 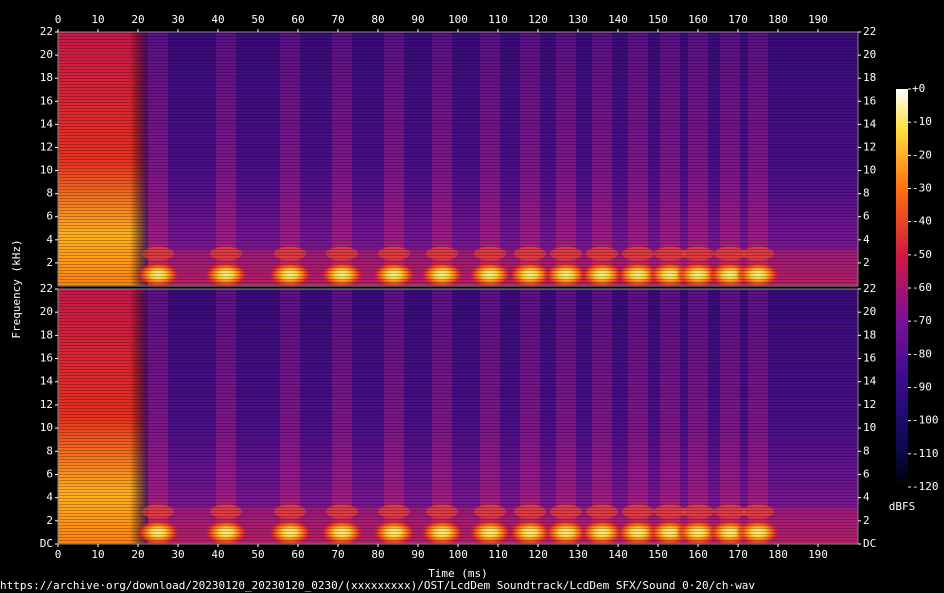 What do you see at coordinates (902, 288) in the screenshot?
I see `colorbar` at bounding box center [902, 288].